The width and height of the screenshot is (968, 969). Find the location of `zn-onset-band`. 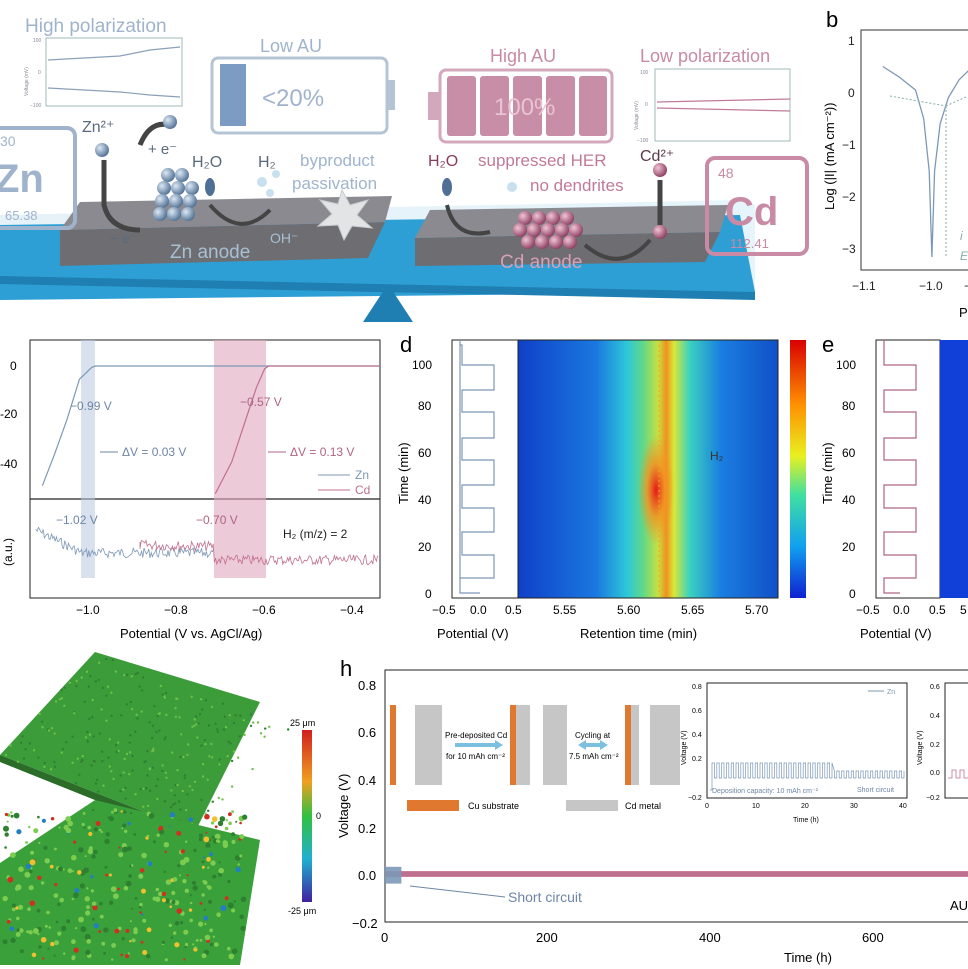

zn-onset-band is located at coordinates (88, 459).